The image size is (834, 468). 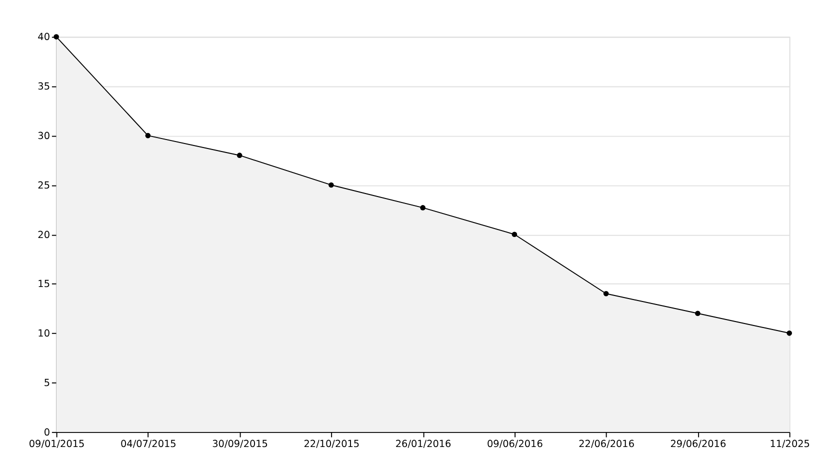 What do you see at coordinates (44, 38) in the screenshot?
I see `y-tick-label: 40` at bounding box center [44, 38].